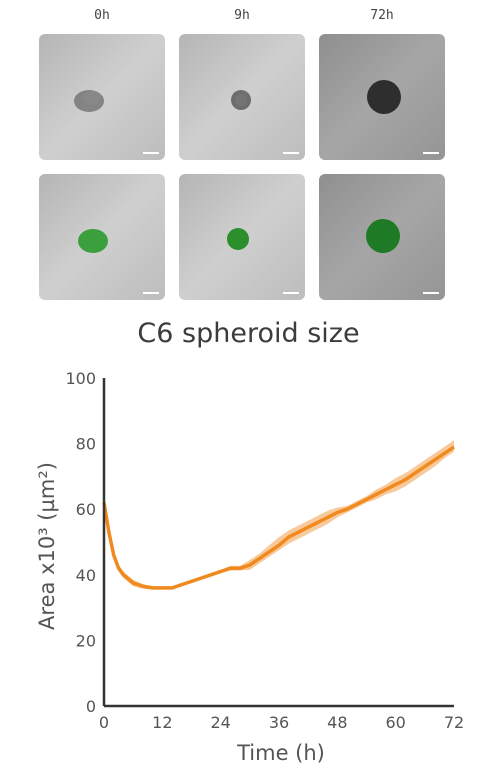  What do you see at coordinates (91, 706) in the screenshot?
I see `y-tick-label: 0` at bounding box center [91, 706].